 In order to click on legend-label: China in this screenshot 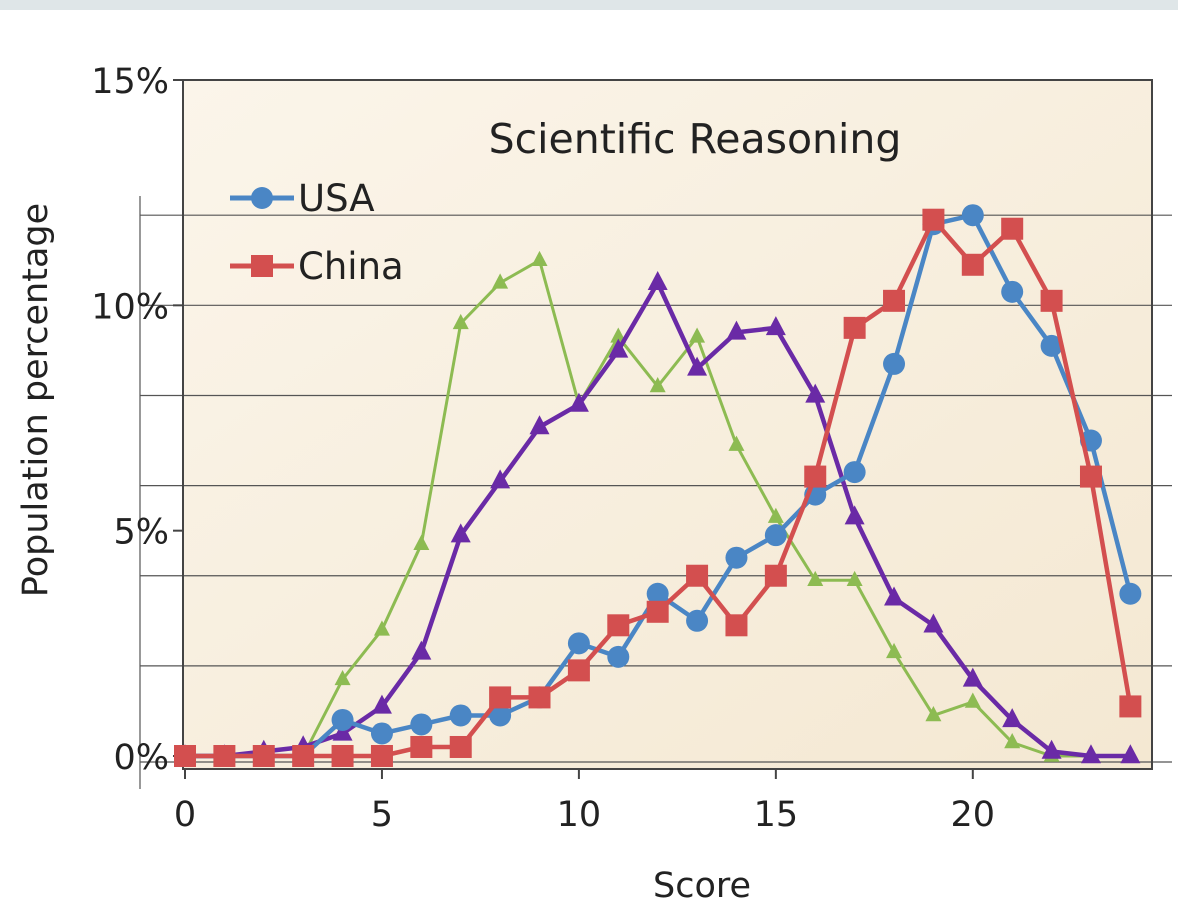, I will do `click(351, 266)`.